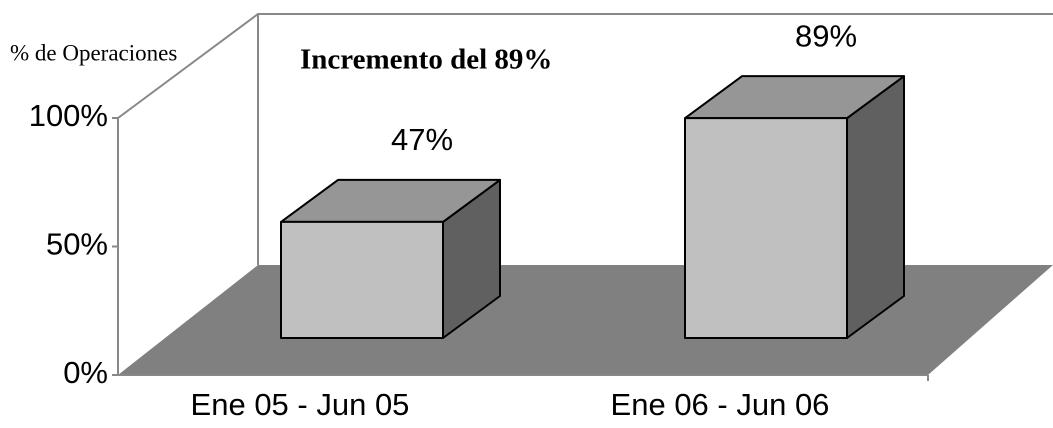 This screenshot has width=1053, height=428. Describe the element at coordinates (720, 404) in the screenshot. I see `x-tick-label: Ene 06 - Jun 06` at that location.